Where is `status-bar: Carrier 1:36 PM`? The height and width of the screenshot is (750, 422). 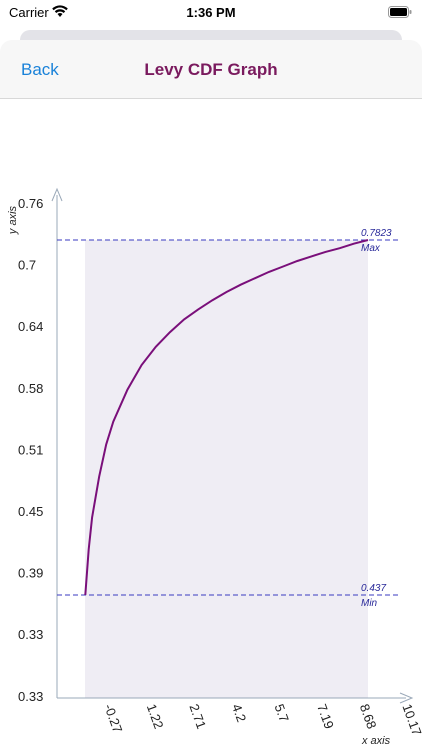
status-bar: Carrier 1:36 PM is located at coordinates (211, 13).